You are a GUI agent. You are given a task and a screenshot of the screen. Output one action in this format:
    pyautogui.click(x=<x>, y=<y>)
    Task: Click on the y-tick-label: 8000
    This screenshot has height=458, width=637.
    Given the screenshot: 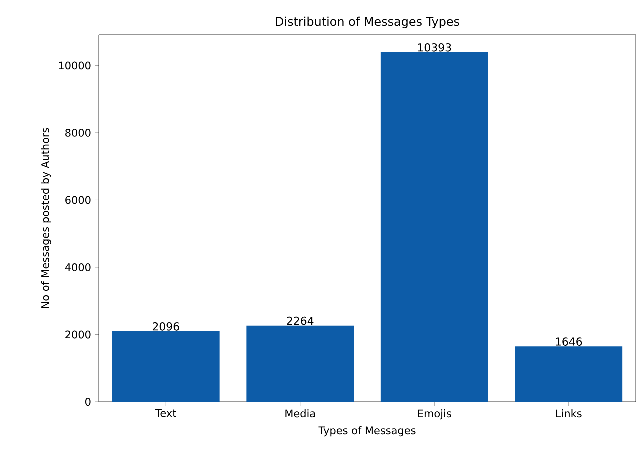 What is the action you would take?
    pyautogui.click(x=78, y=133)
    